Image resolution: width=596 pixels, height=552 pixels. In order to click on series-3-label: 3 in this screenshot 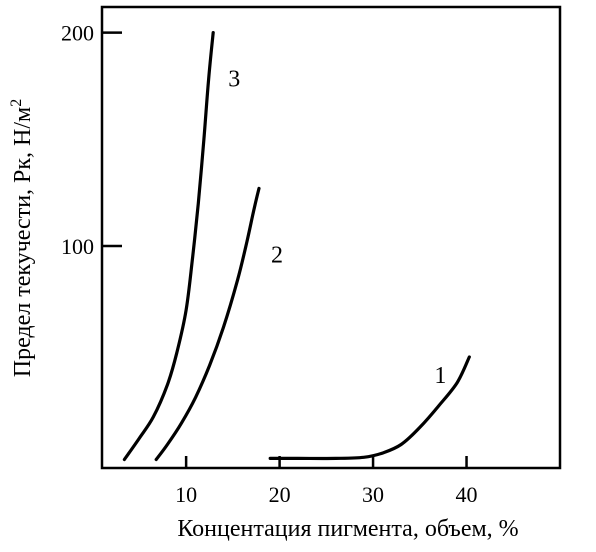, I will do `click(234, 80)`.